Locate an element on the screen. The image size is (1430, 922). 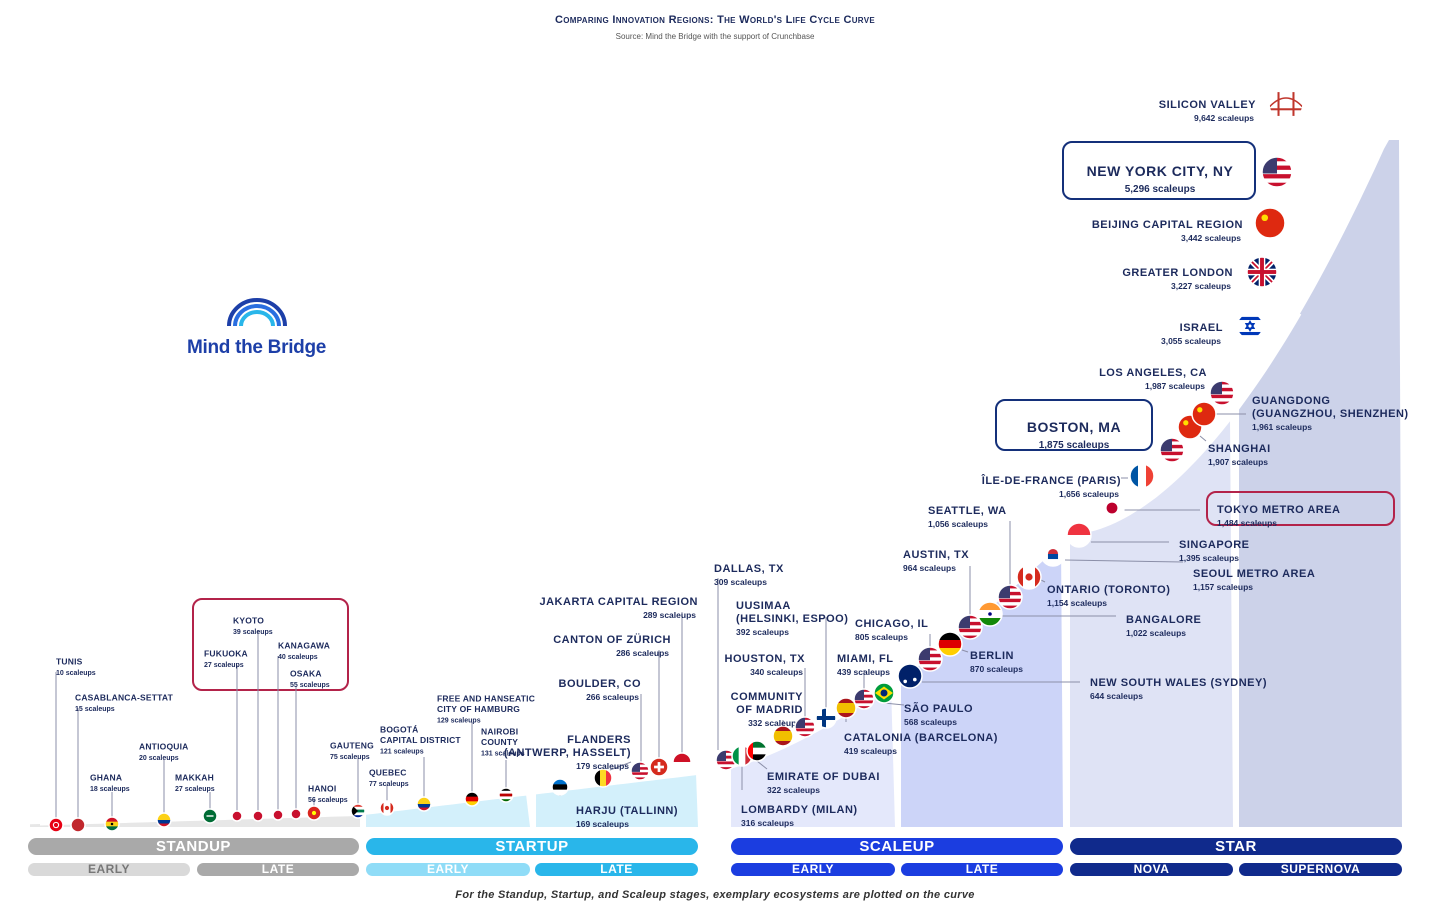
flag-bangalore is located at coordinates (990, 614).